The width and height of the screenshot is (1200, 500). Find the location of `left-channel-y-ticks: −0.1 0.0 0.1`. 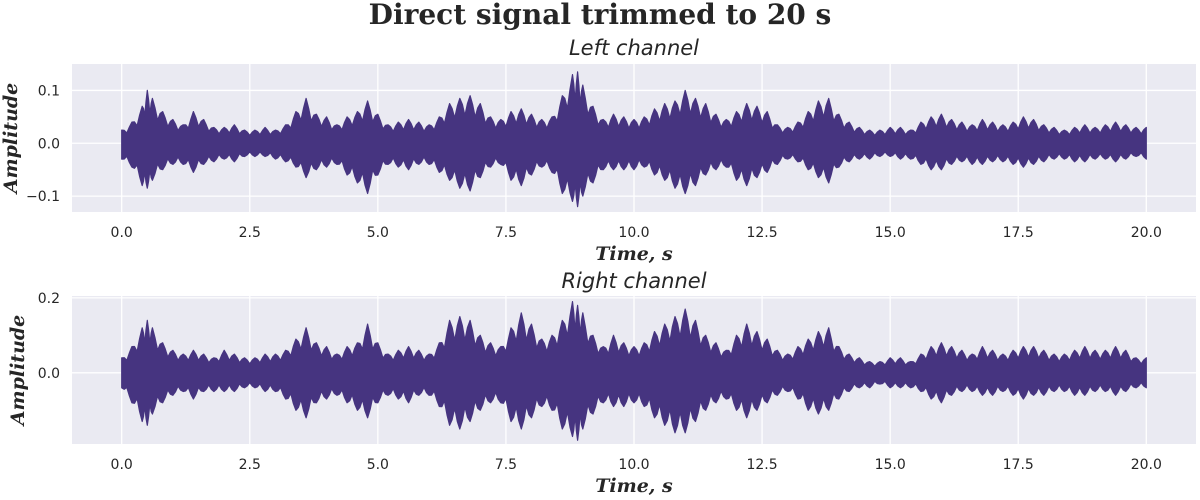

left-channel-y-ticks: −0.1 0.0 0.1 is located at coordinates (43, 144).